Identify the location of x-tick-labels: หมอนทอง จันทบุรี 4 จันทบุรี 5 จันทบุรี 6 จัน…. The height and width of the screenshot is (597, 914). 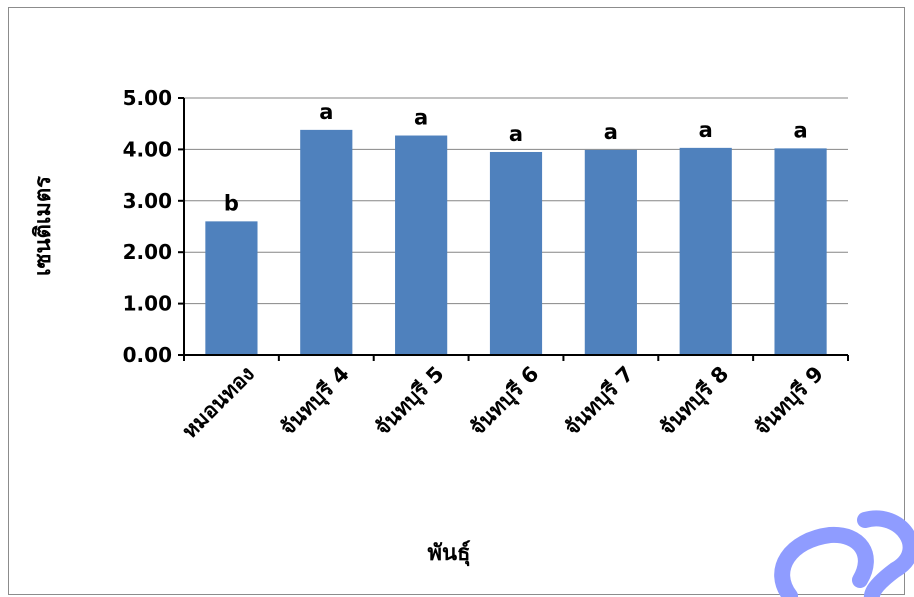
(503, 403).